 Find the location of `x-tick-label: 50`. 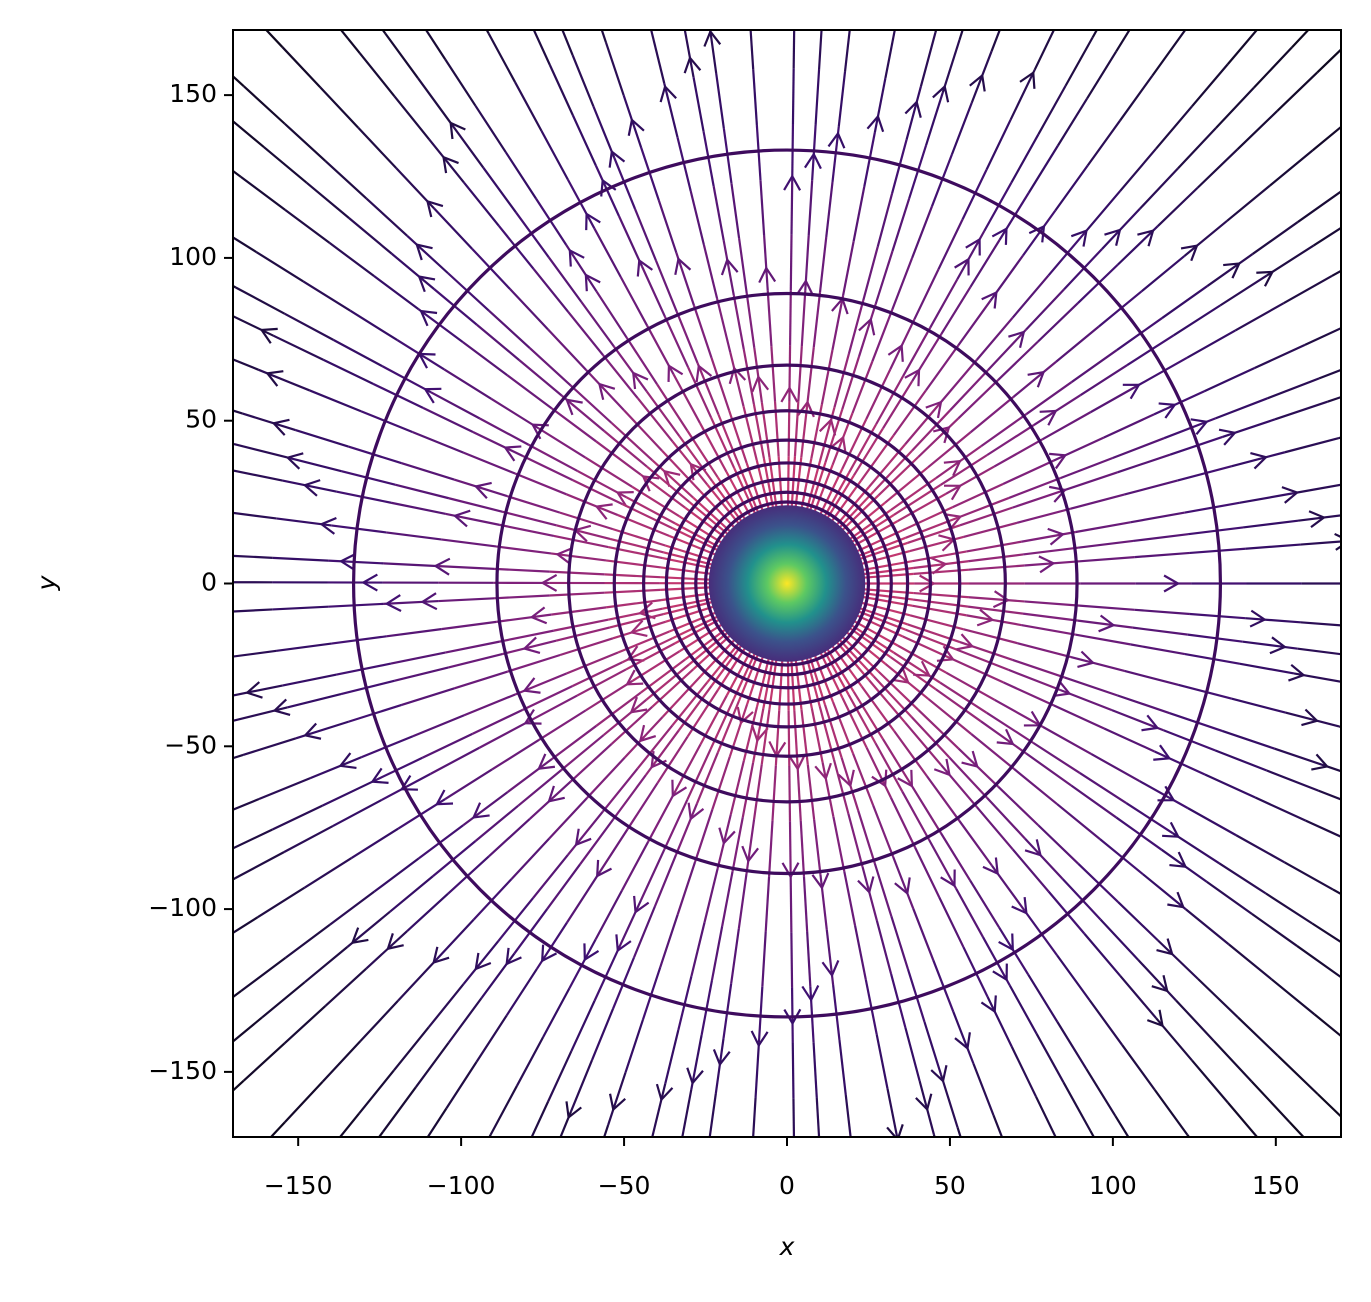

x-tick-label: 50 is located at coordinates (950, 1185).